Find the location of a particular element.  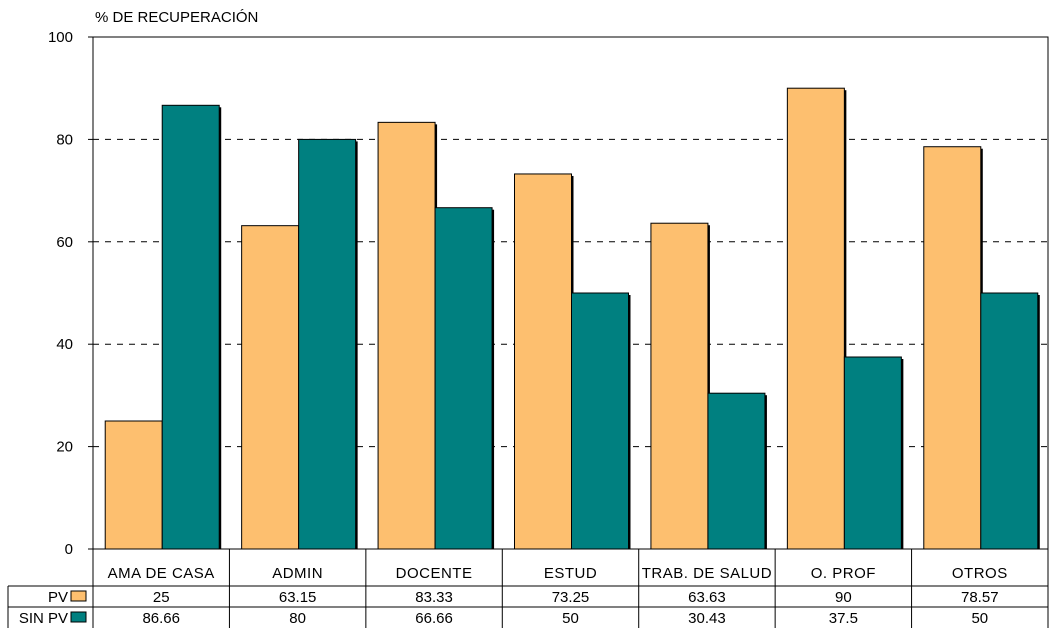

table-cell: 63.15 is located at coordinates (298, 597).